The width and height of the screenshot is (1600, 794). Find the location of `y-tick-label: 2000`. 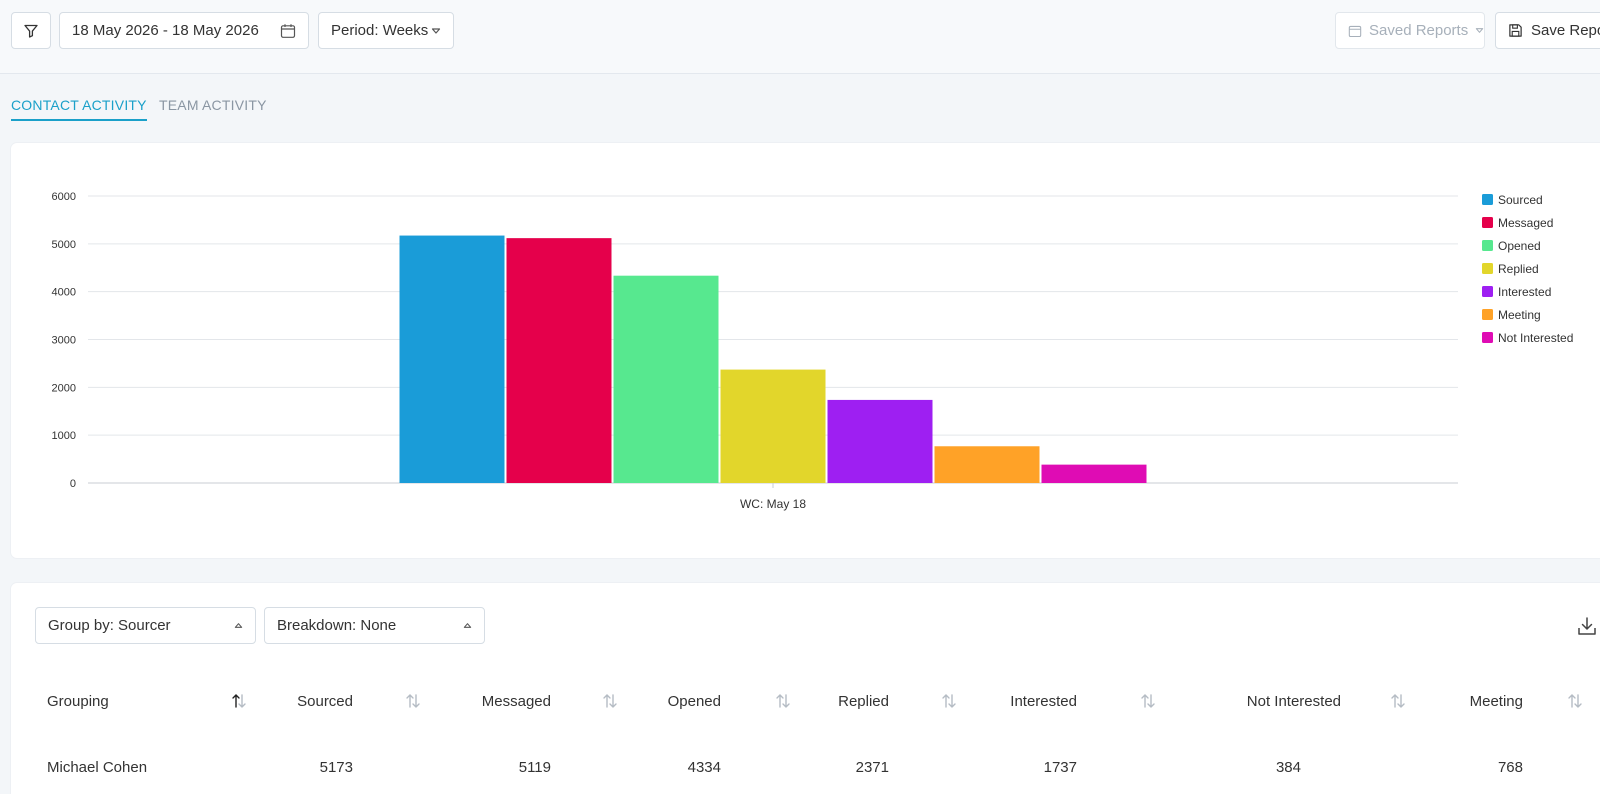

y-tick-label: 2000 is located at coordinates (64, 388).